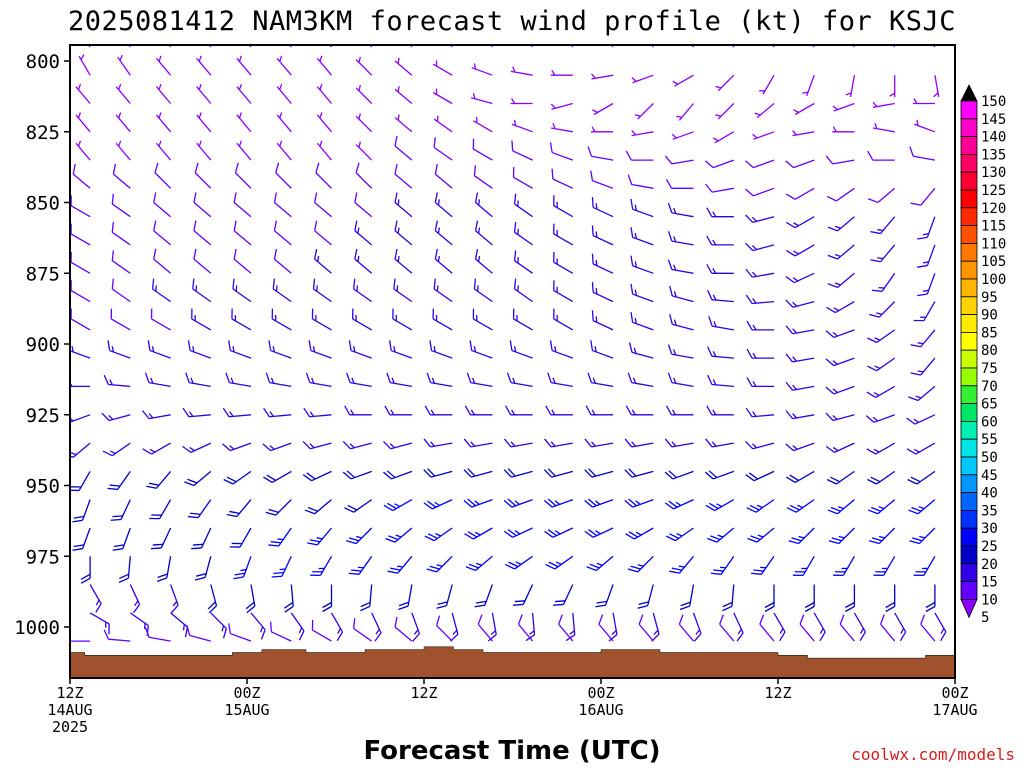 Image resolution: width=1024 pixels, height=768 pixels. What do you see at coordinates (969, 430) in the screenshot?
I see `colorbar-swatch` at bounding box center [969, 430].